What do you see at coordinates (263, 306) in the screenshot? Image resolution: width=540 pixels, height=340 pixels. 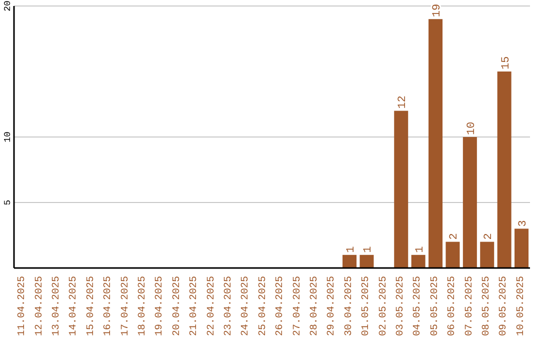 I see `x-tick-label: 25.04.2025` at bounding box center [263, 306].